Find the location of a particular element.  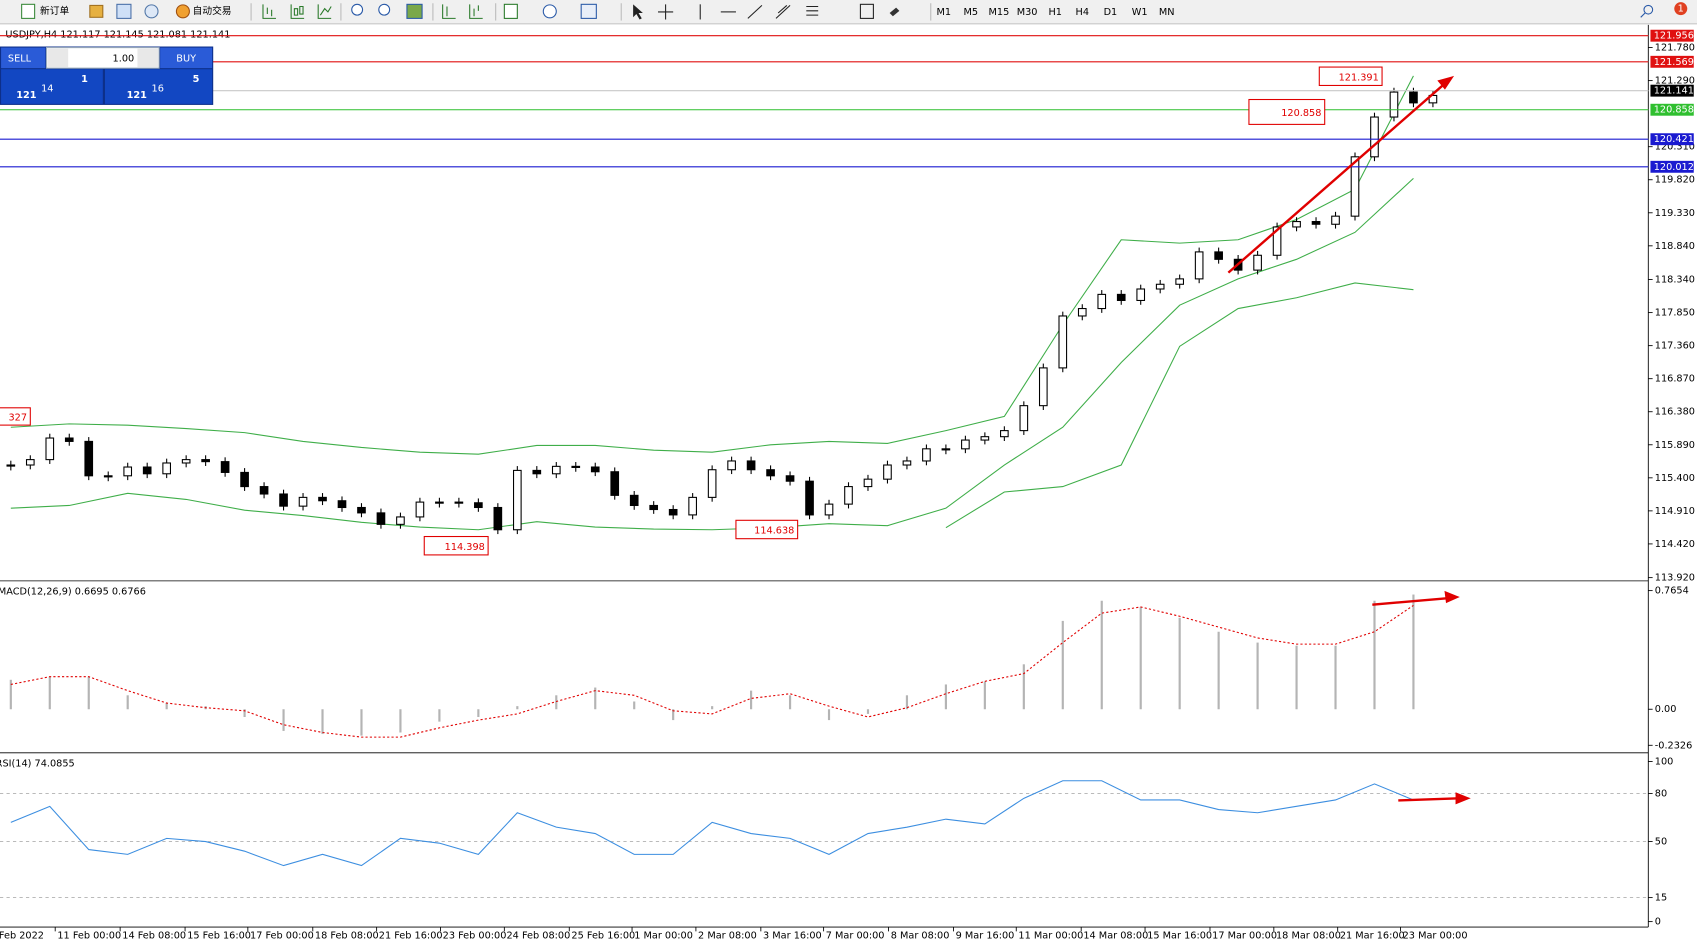

candle-icon is located at coordinates (297, 11).